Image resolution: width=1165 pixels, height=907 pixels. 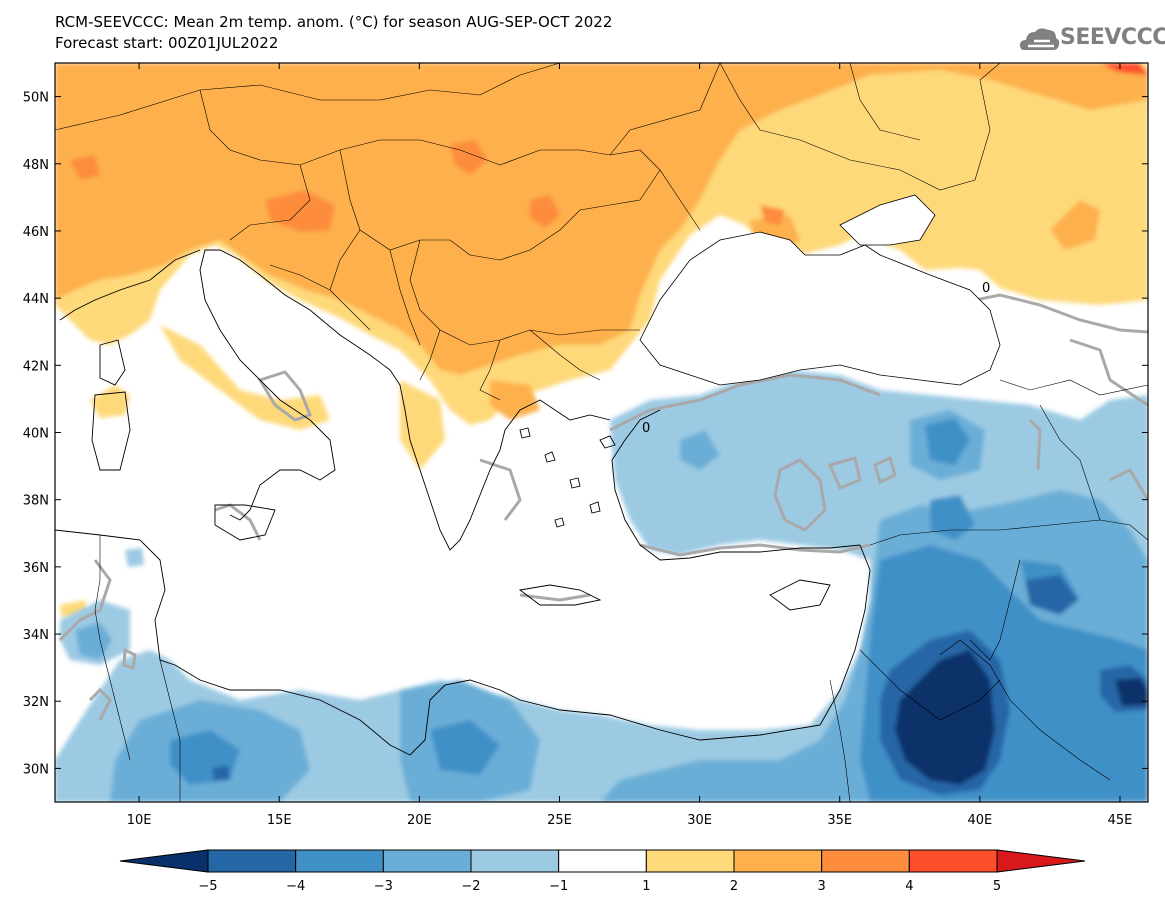 What do you see at coordinates (36, 702) in the screenshot?
I see `lat-tick-label-32N: 32N` at bounding box center [36, 702].